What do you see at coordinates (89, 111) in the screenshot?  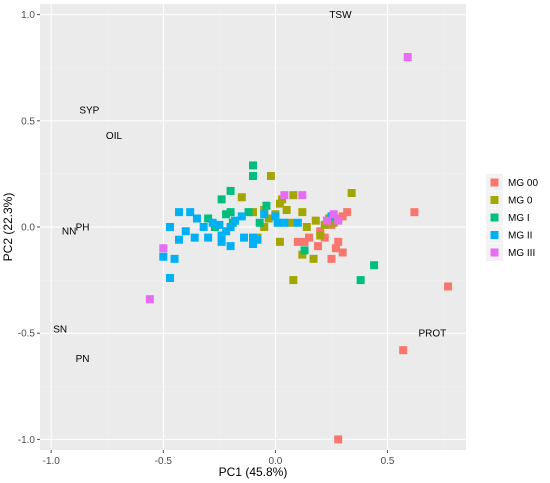 I see `variable-label: SYP` at bounding box center [89, 111].